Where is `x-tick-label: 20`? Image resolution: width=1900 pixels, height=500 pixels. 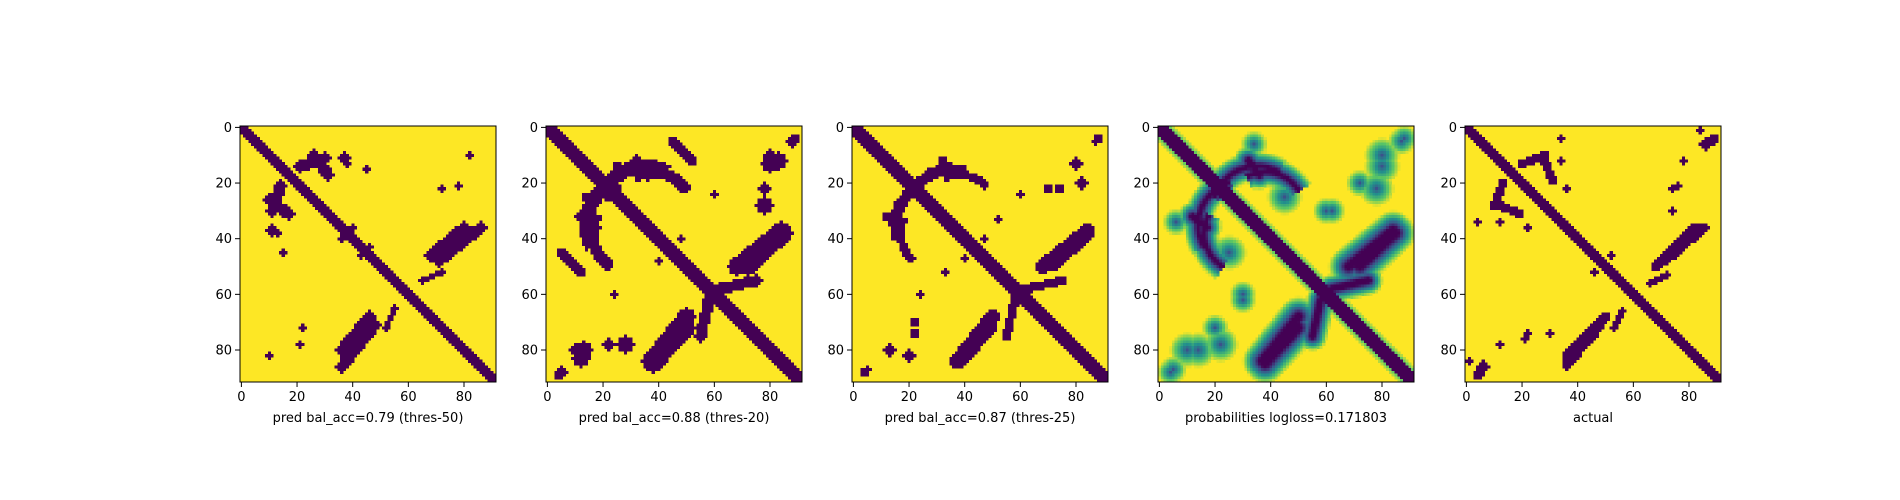 x-tick-label: 20 is located at coordinates (1215, 397).